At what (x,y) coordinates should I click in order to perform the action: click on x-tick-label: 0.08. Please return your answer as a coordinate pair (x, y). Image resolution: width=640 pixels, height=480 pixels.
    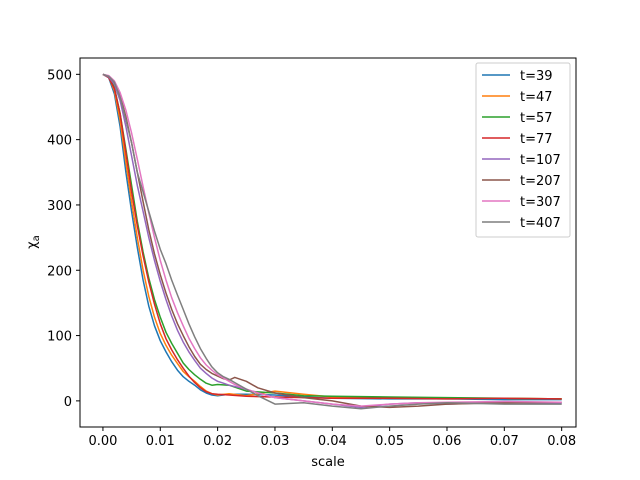
    Looking at the image, I should click on (561, 441).